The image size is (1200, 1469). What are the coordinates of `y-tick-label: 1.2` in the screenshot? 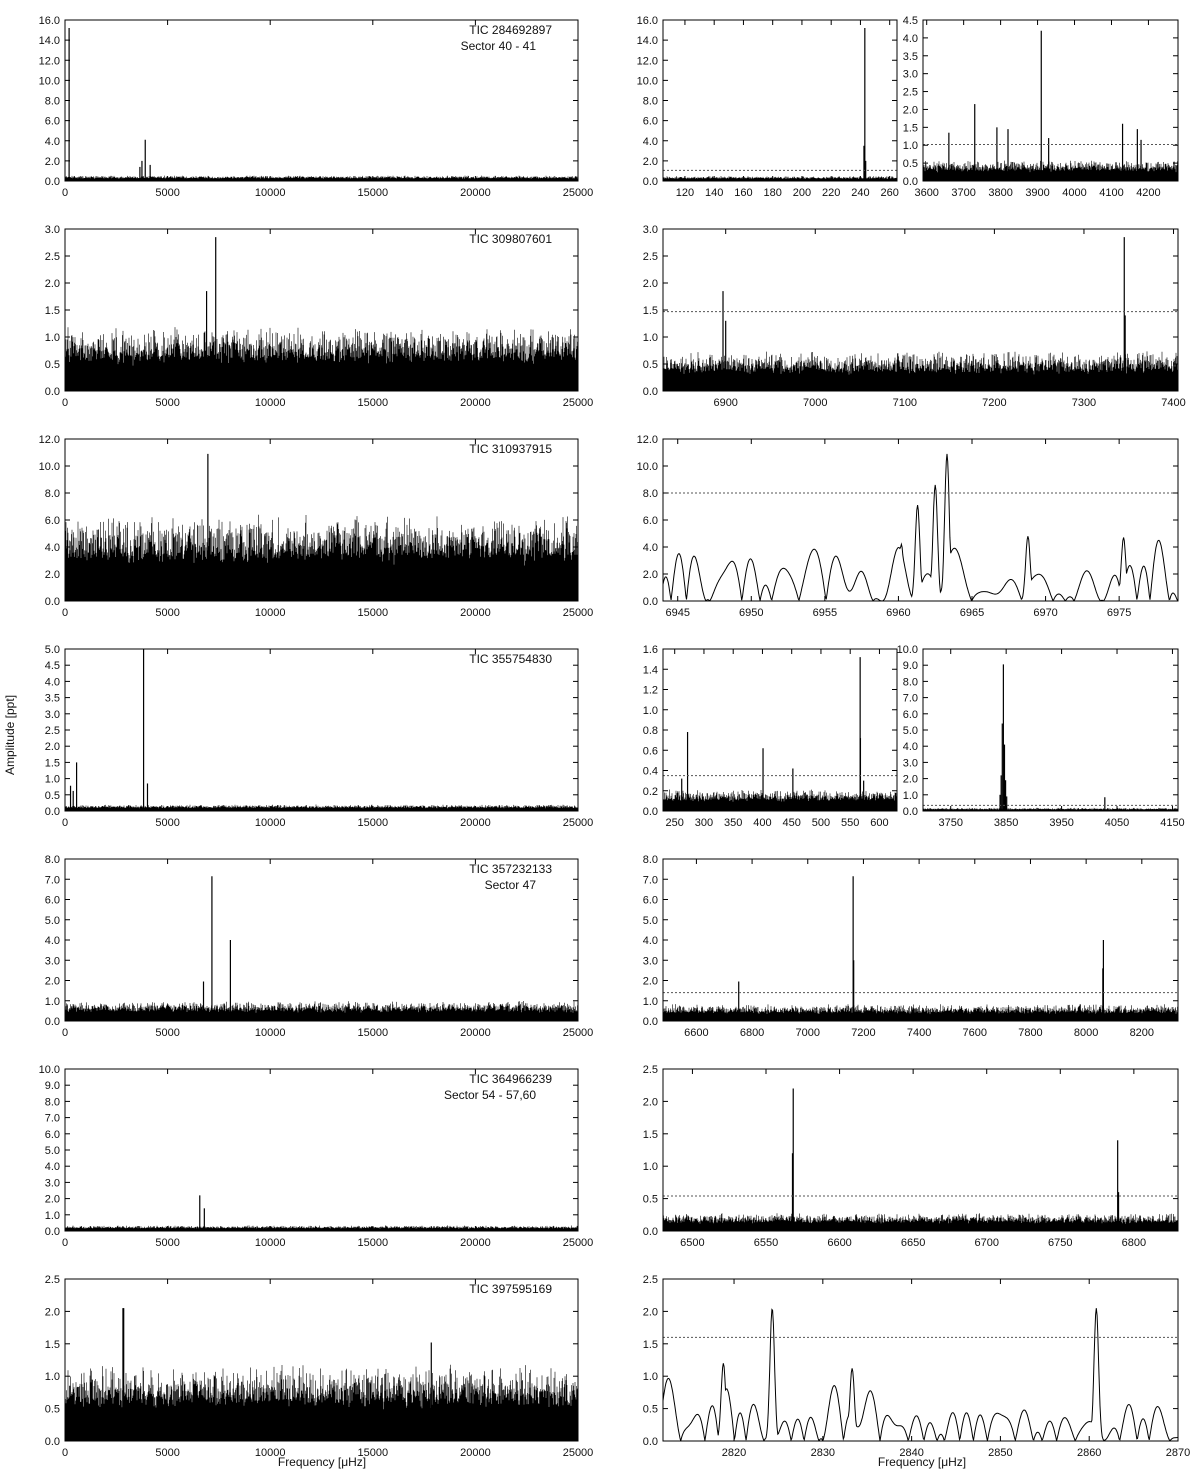 It's located at (650, 691).